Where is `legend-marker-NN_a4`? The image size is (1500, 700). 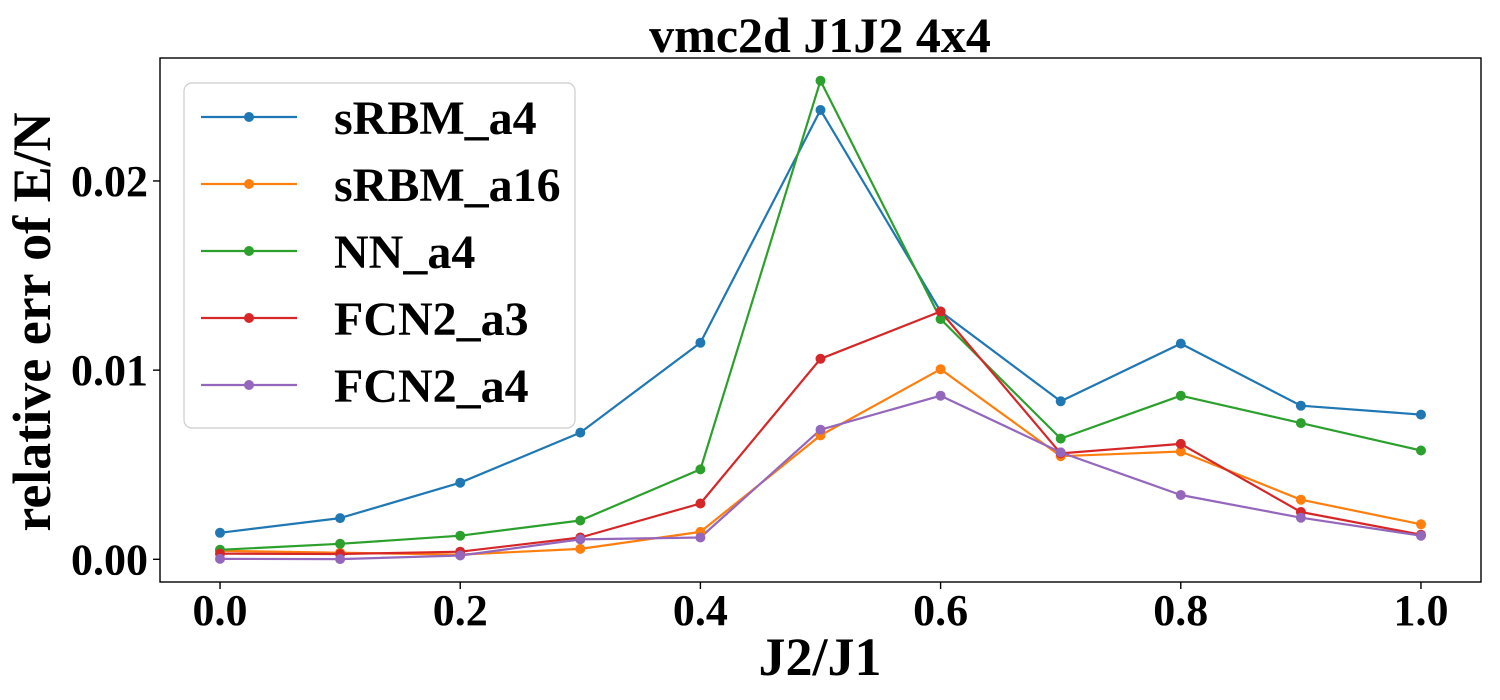 legend-marker-NN_a4 is located at coordinates (249, 251).